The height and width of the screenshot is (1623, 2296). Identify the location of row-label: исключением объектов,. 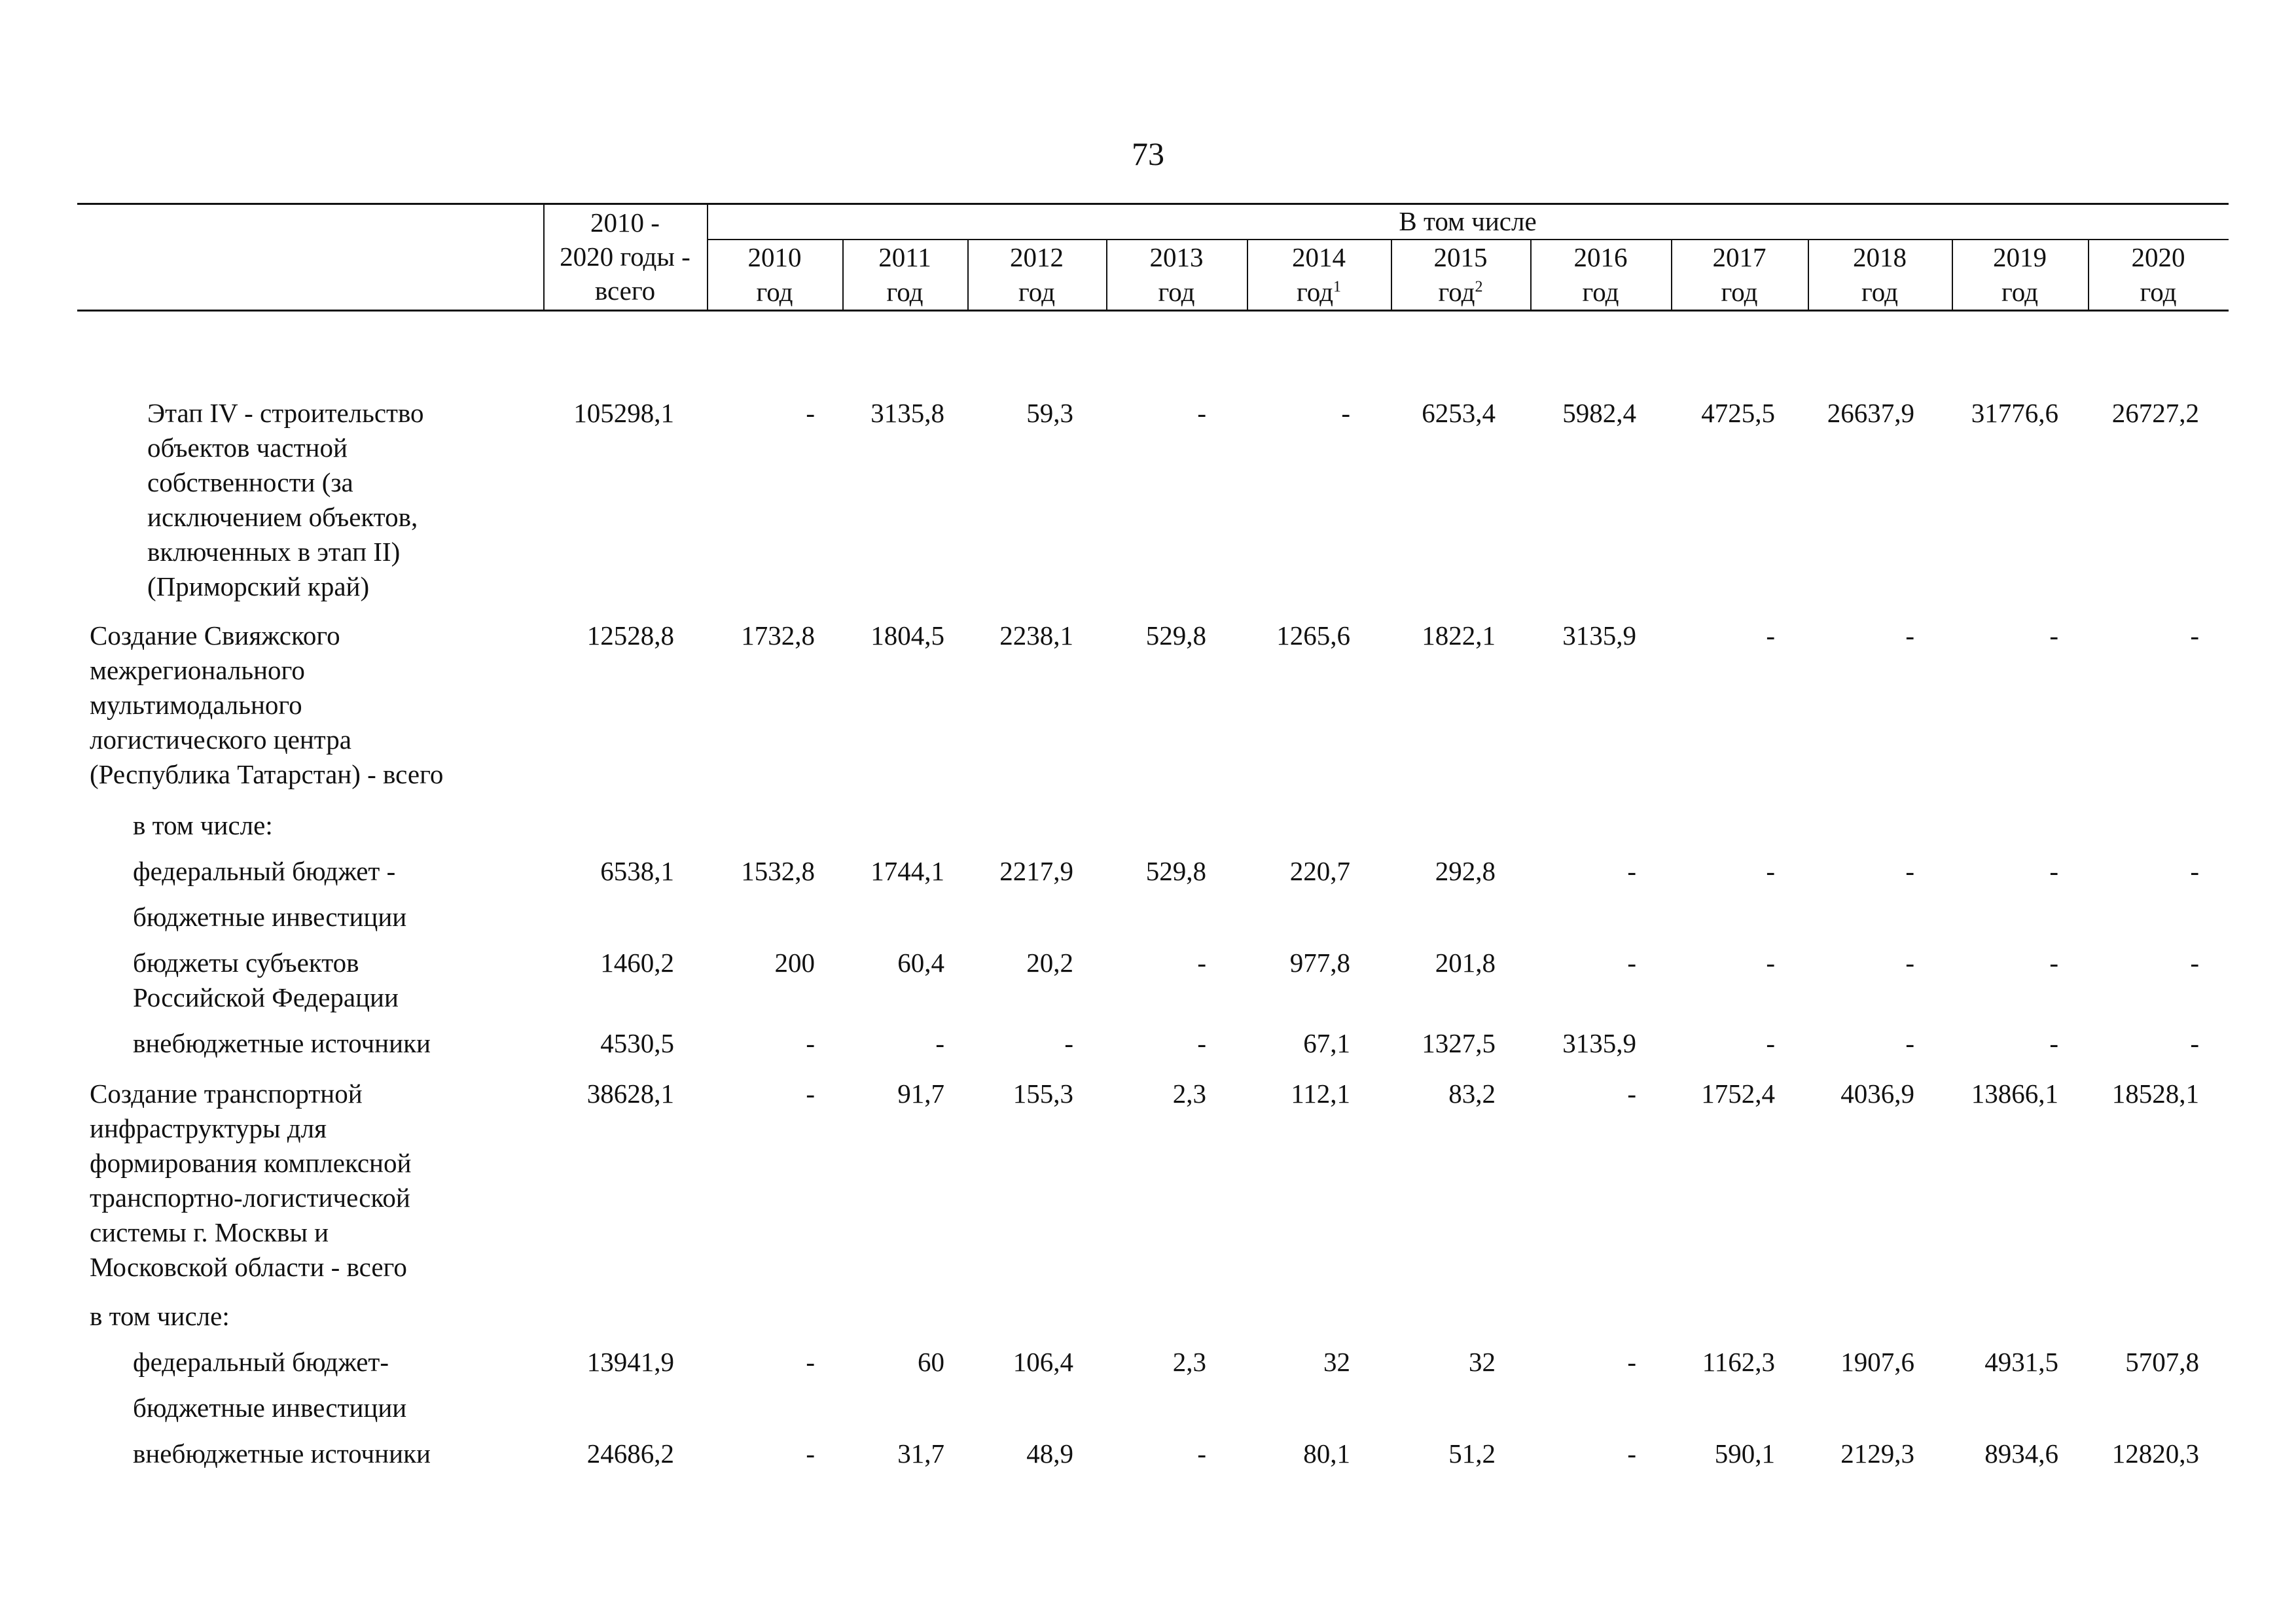
(282, 517).